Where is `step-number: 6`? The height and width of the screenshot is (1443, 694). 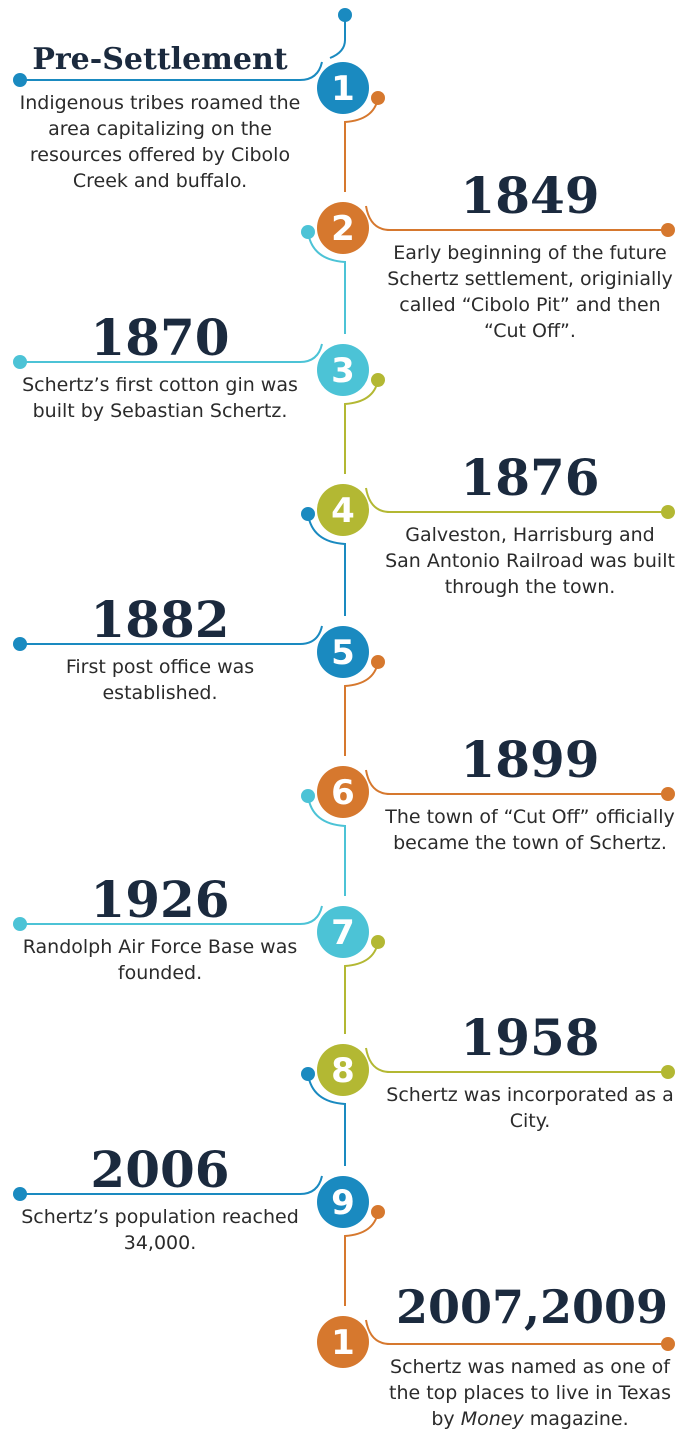
step-number: 6 is located at coordinates (343, 793).